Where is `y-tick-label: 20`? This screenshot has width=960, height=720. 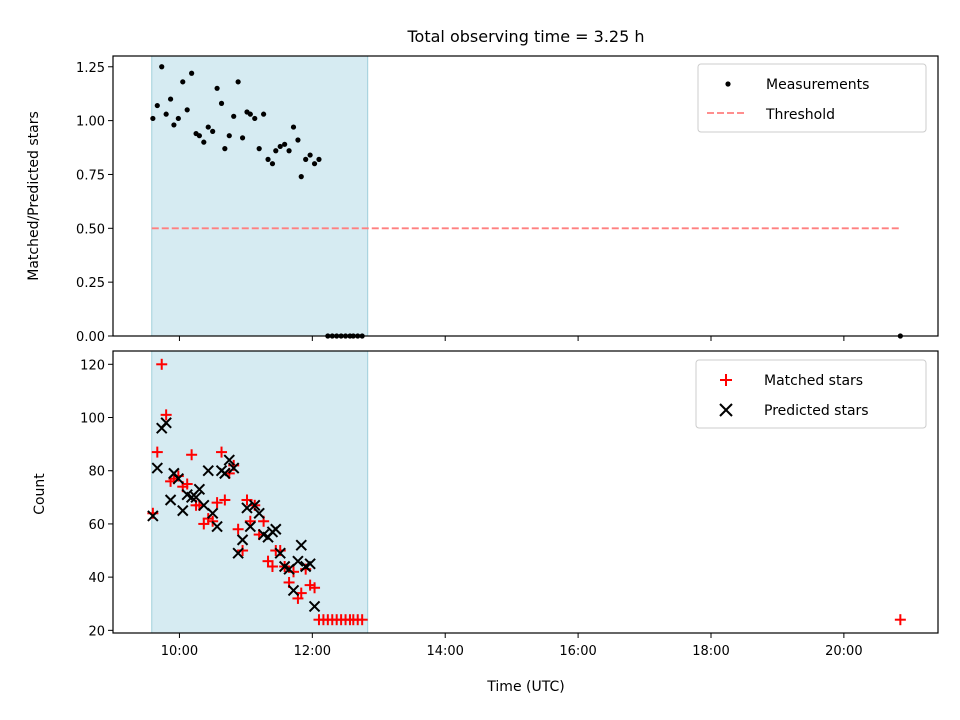 y-tick-label: 20 is located at coordinates (96, 631).